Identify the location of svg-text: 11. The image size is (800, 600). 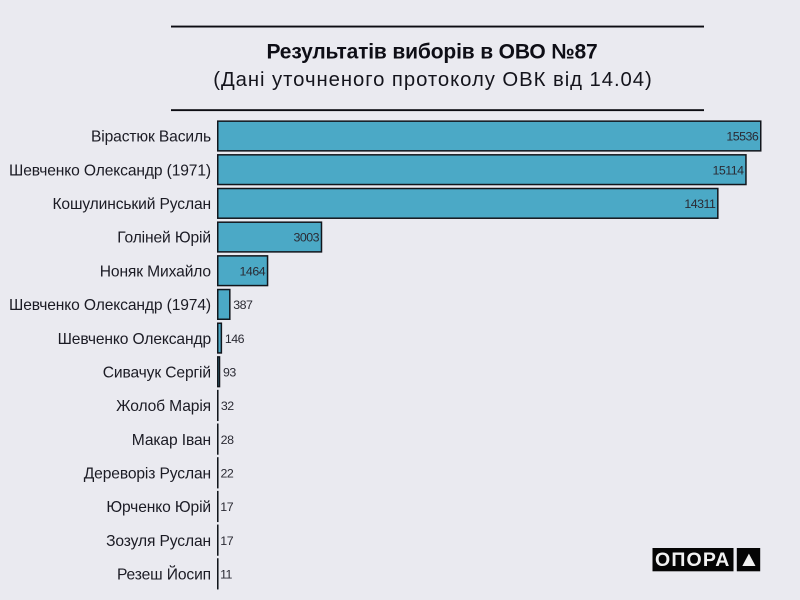
(226, 575).